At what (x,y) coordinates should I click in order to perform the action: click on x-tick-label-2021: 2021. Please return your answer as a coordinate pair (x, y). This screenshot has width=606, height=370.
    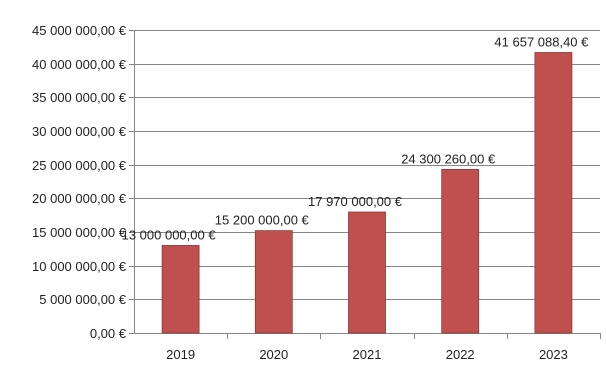
    Looking at the image, I should click on (367, 354).